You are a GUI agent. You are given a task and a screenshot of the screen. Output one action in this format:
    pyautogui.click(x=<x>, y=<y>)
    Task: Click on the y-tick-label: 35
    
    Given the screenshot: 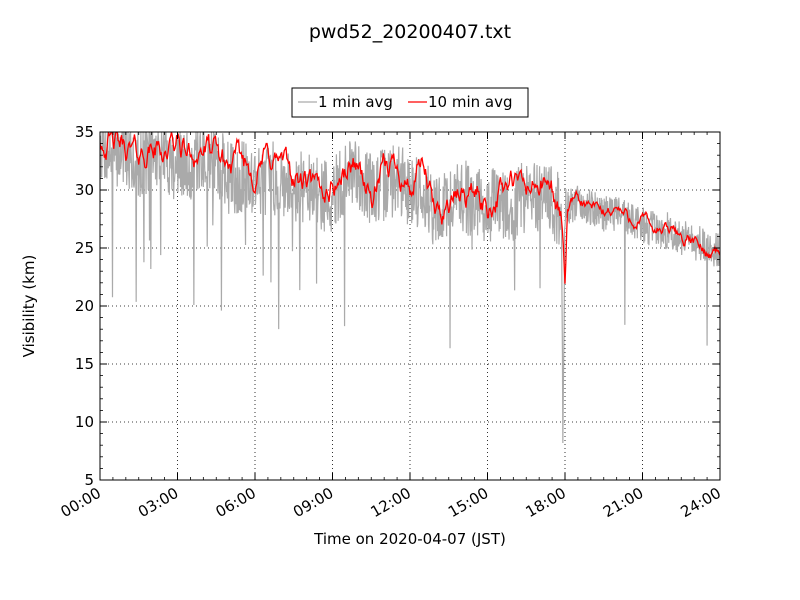 What is the action you would take?
    pyautogui.click(x=84, y=132)
    